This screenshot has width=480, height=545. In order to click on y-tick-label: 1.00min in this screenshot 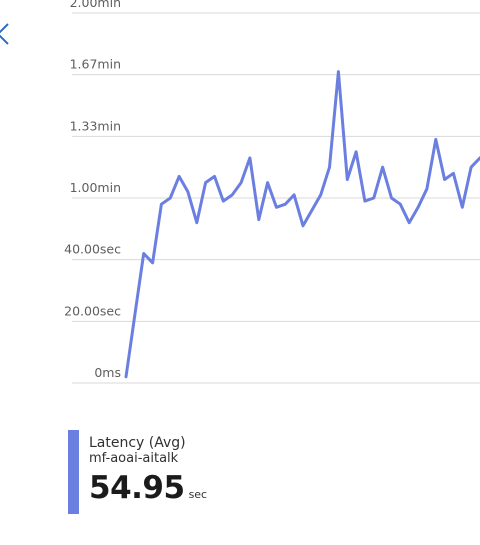, I will do `click(95, 187)`.